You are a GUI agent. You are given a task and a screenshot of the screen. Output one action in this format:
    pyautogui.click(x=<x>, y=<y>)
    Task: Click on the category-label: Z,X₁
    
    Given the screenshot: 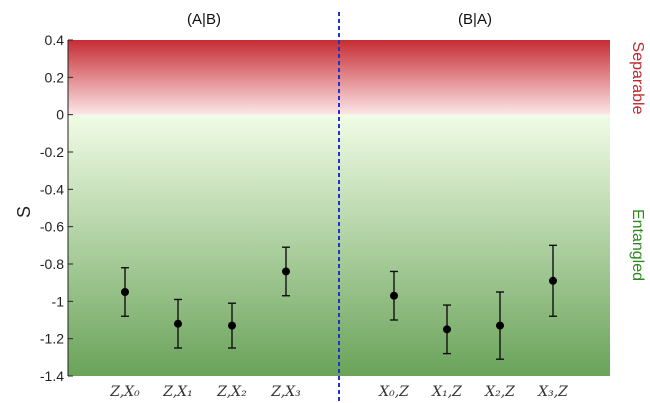 What is the action you would take?
    pyautogui.click(x=177, y=392)
    